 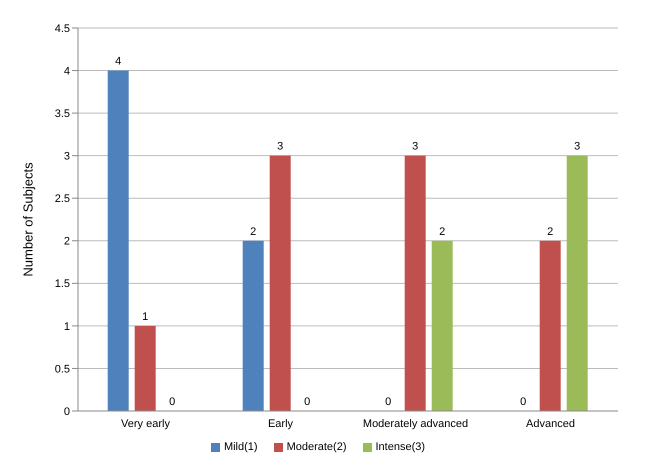 What do you see at coordinates (401, 447) in the screenshot?
I see `legend-label: Intense(3)` at bounding box center [401, 447].